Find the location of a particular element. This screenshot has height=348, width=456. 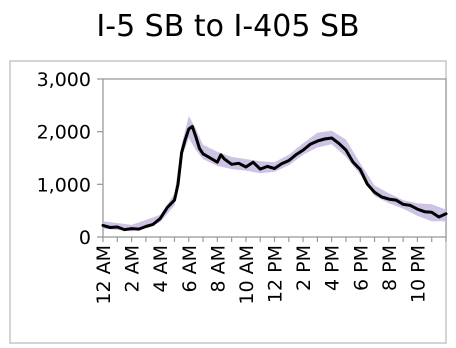

x-tick-label: 4 PM is located at coordinates (333, 268).